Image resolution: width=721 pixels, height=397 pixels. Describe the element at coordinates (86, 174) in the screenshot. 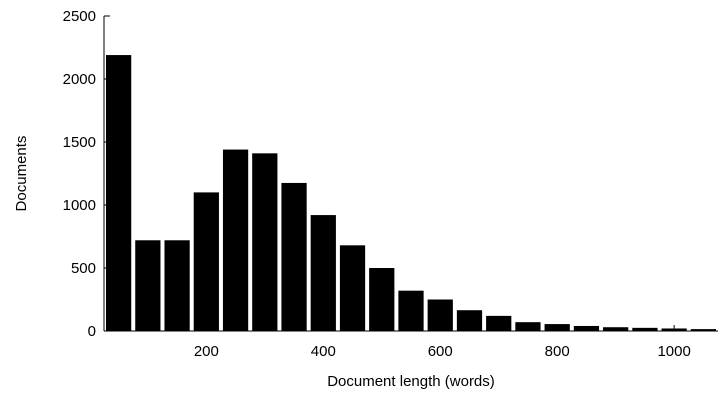

I see `y-axis-ticks: 0 500 1000 1500 2000 2500` at that location.